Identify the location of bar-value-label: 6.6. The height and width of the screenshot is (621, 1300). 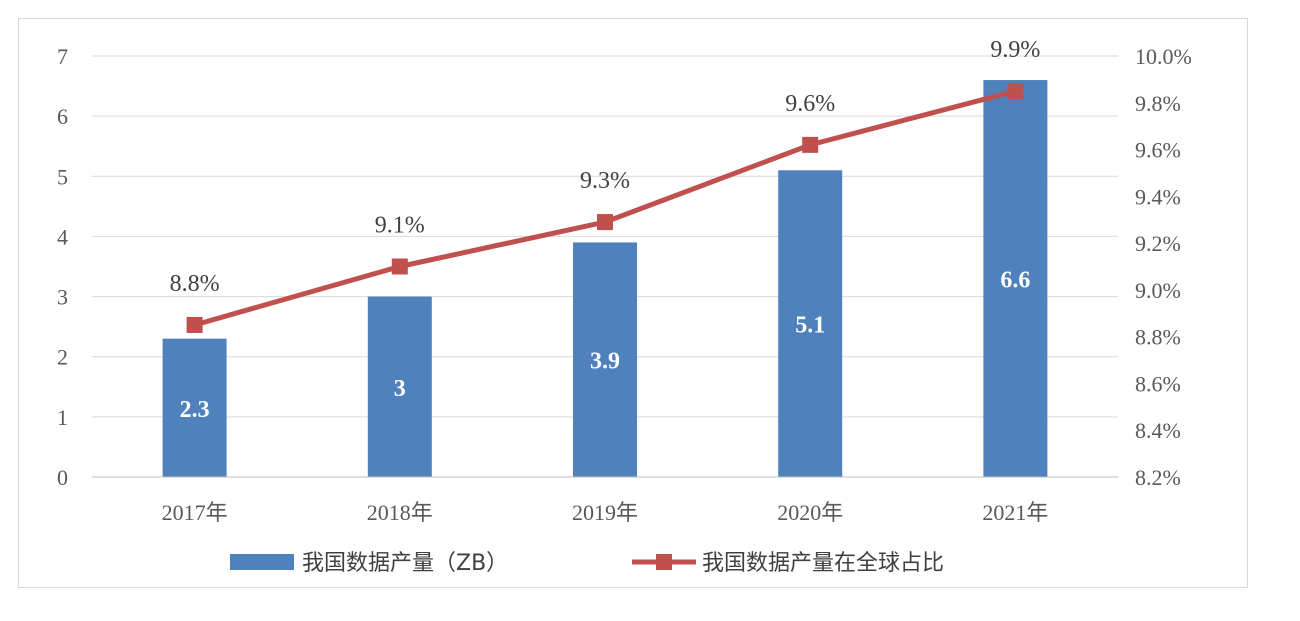
(1015, 281).